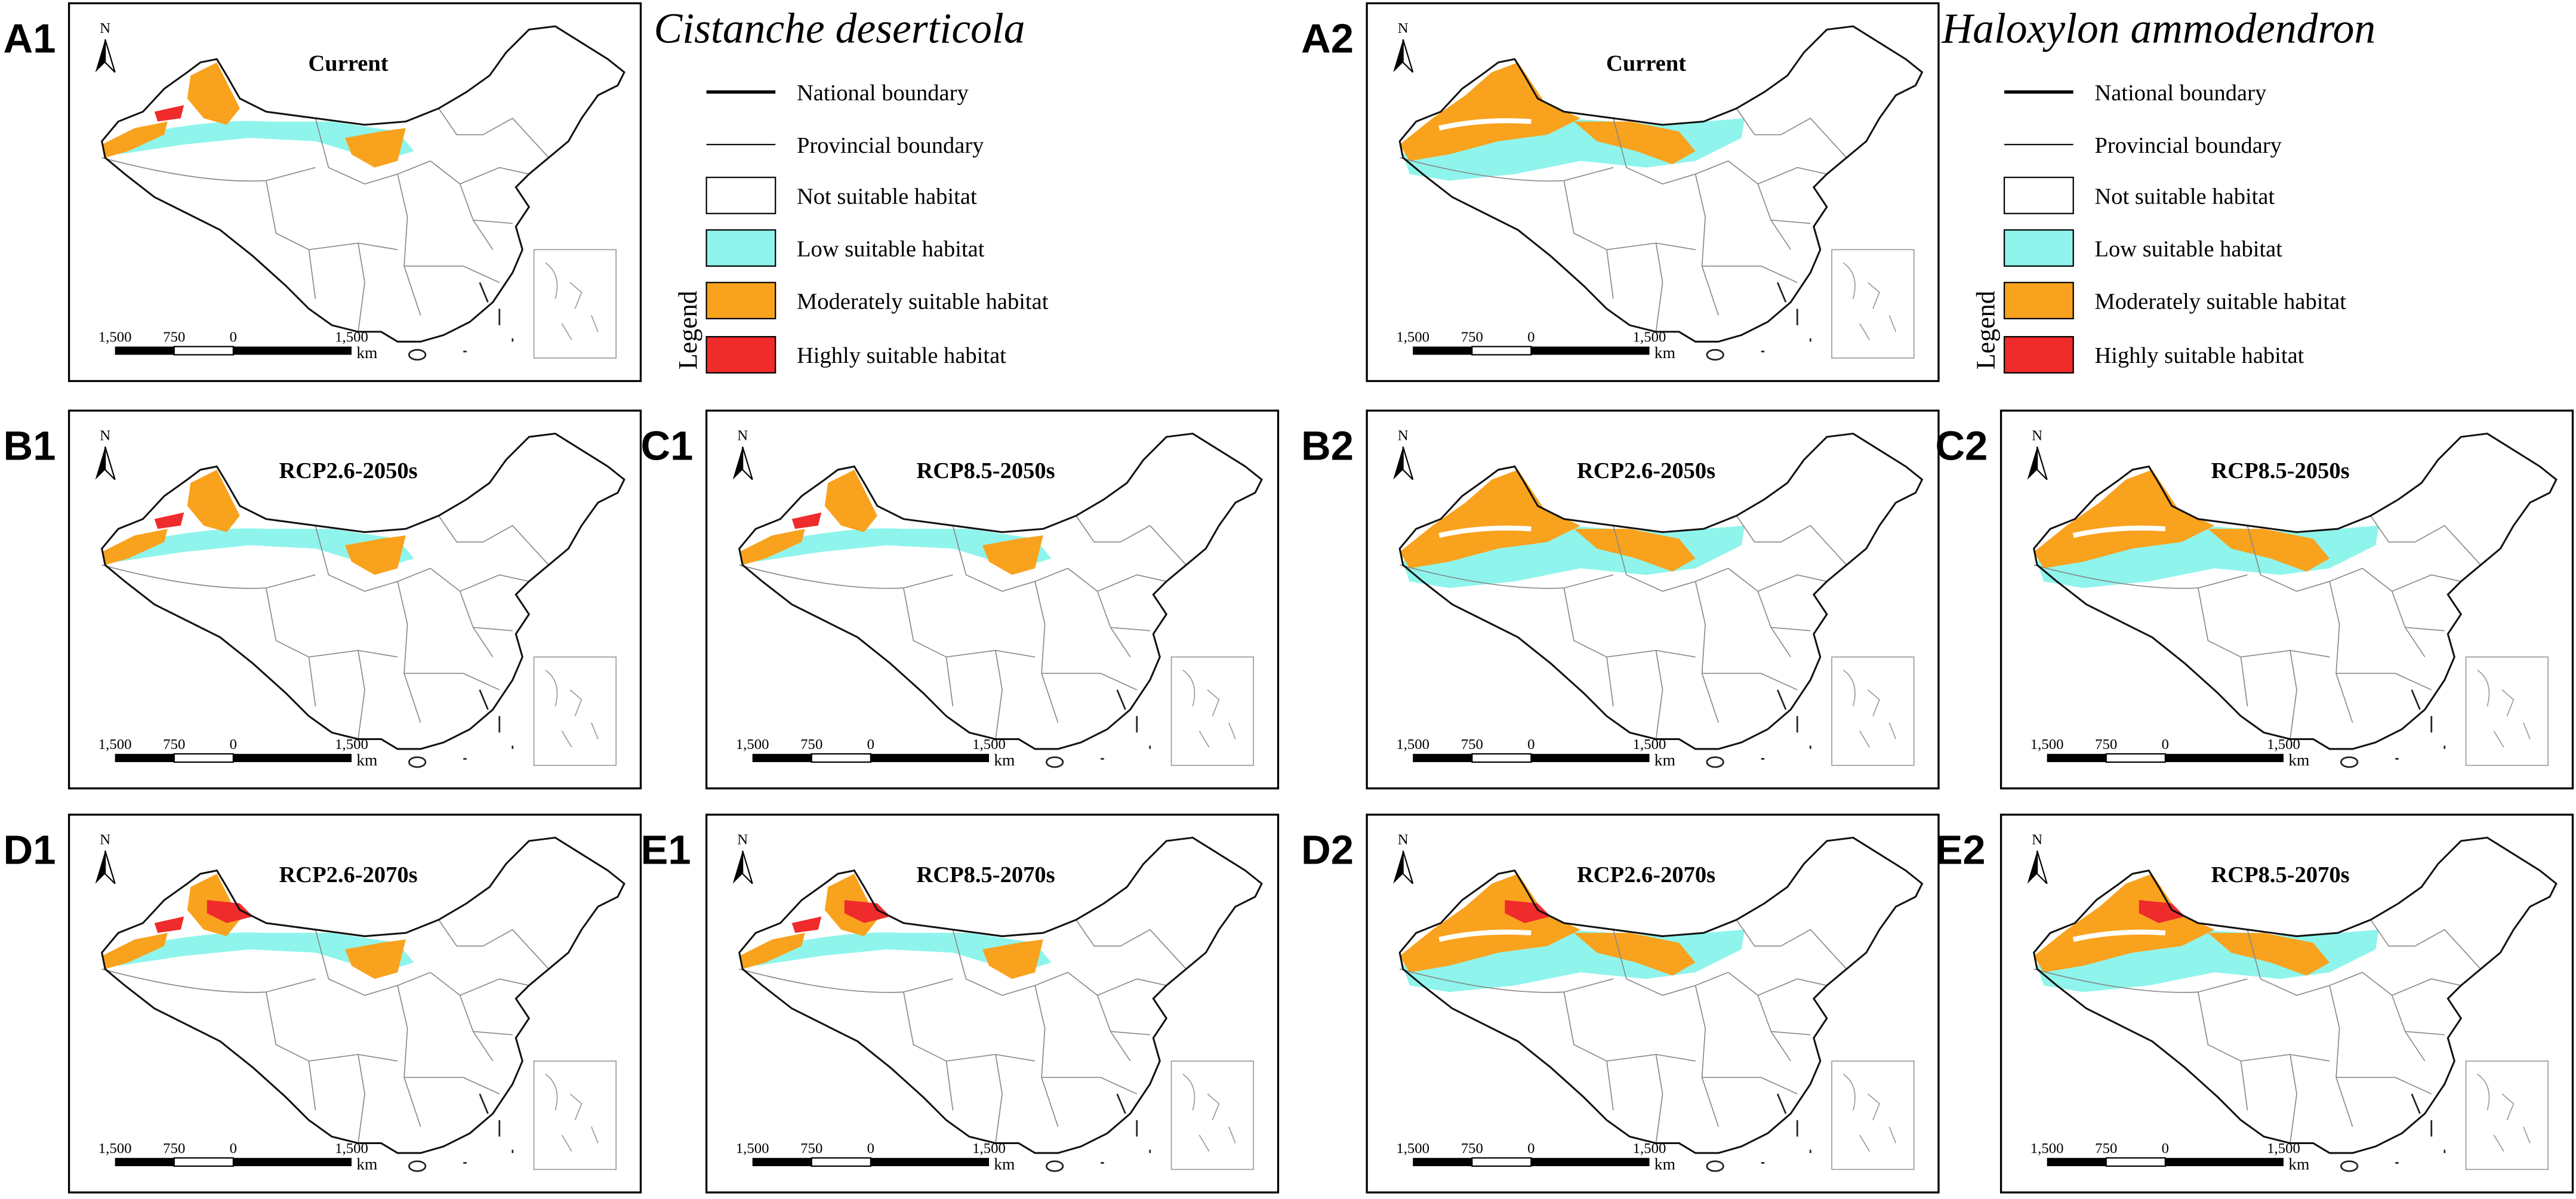  I want to click on species-title: Cistanche deserticola, so click(839, 29).